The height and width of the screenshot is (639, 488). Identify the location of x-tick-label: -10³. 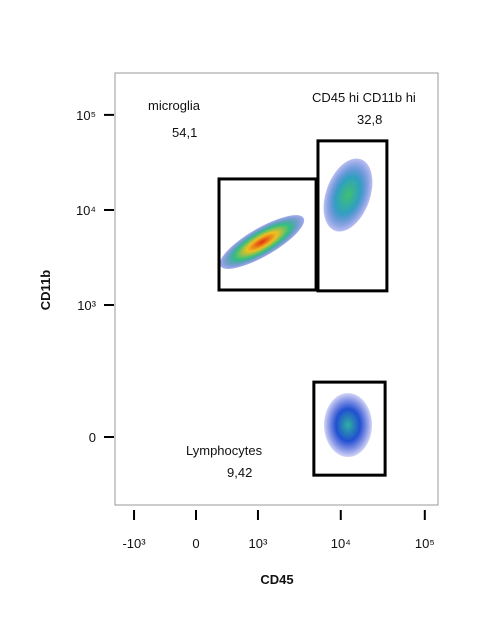
(134, 543).